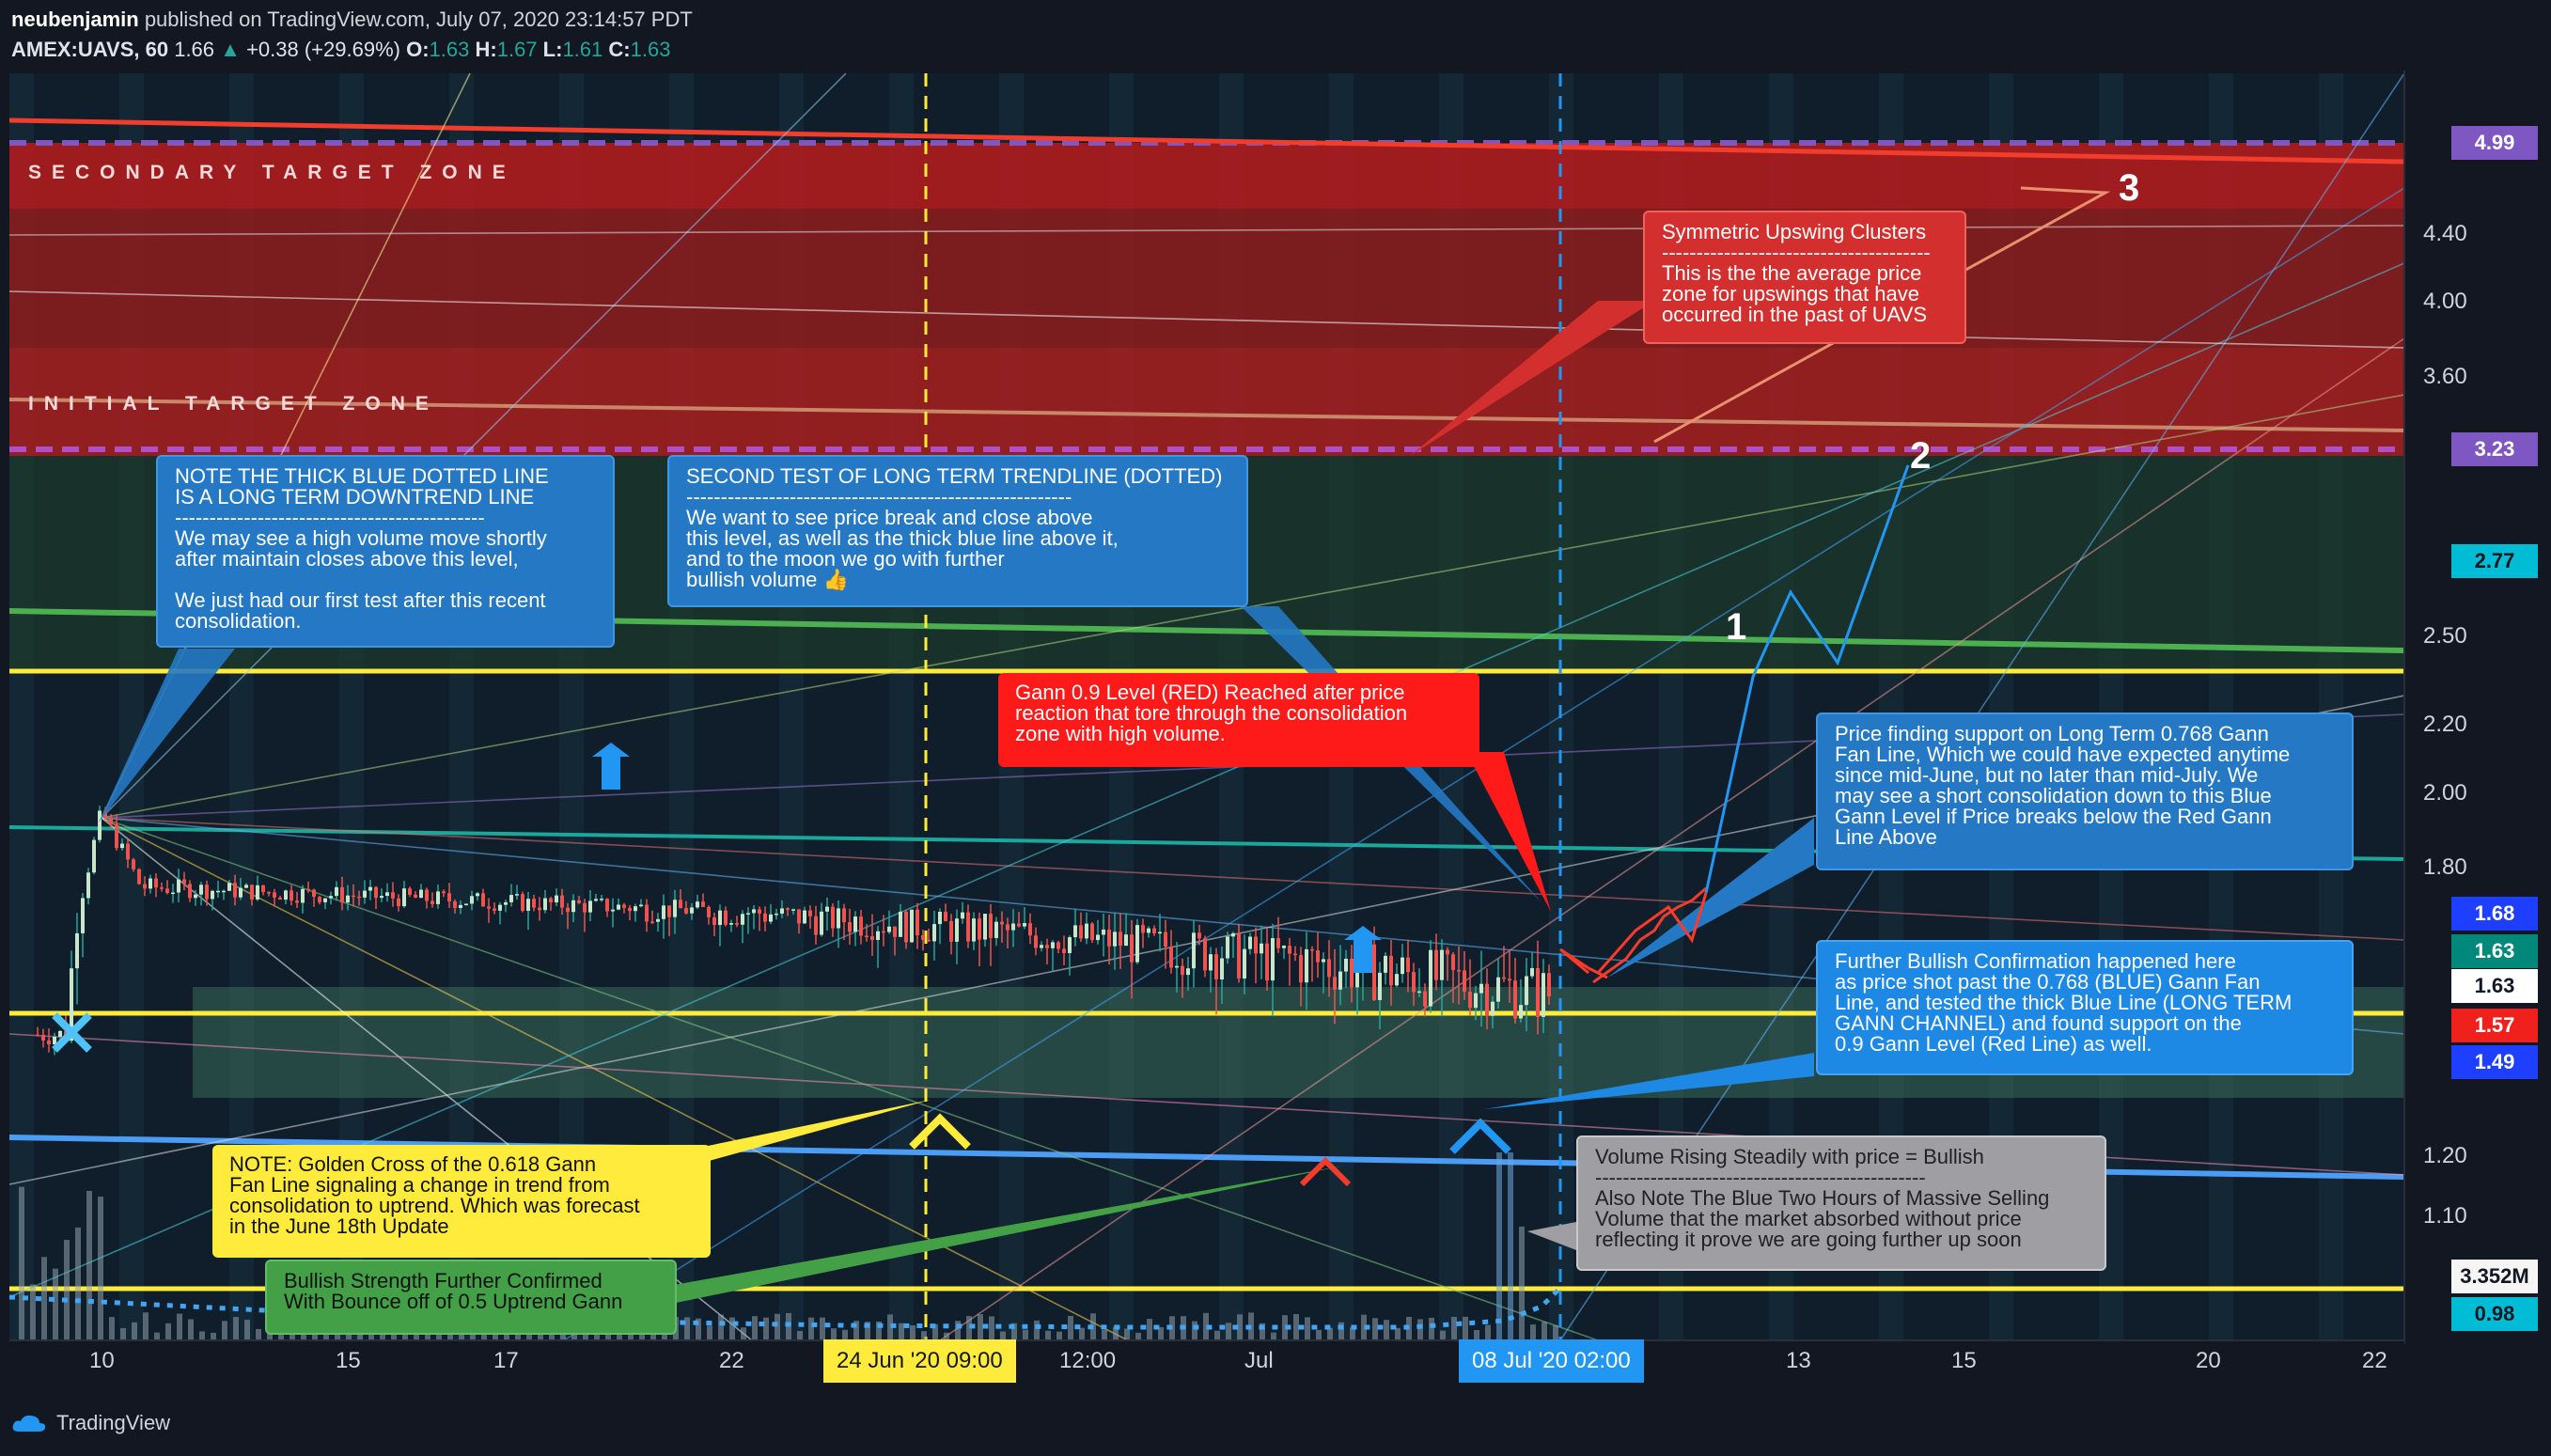  I want to click on red-trendline, so click(1206, 140).